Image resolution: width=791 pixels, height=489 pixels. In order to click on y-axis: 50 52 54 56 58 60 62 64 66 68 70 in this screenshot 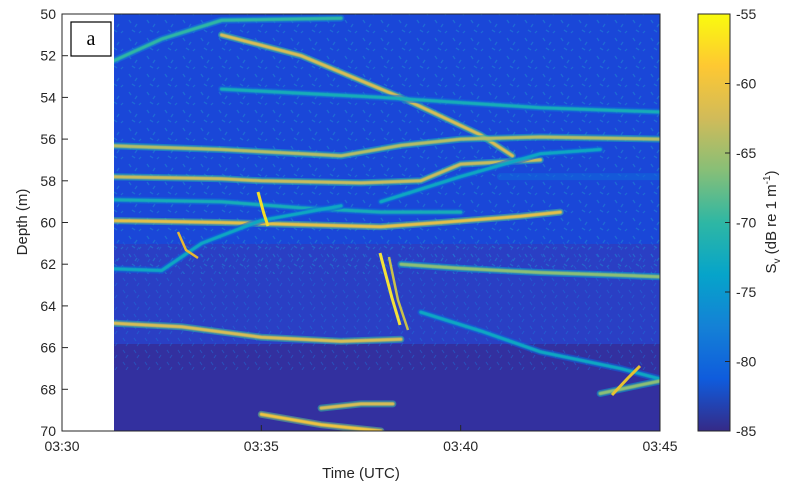, I will do `click(54, 222)`.